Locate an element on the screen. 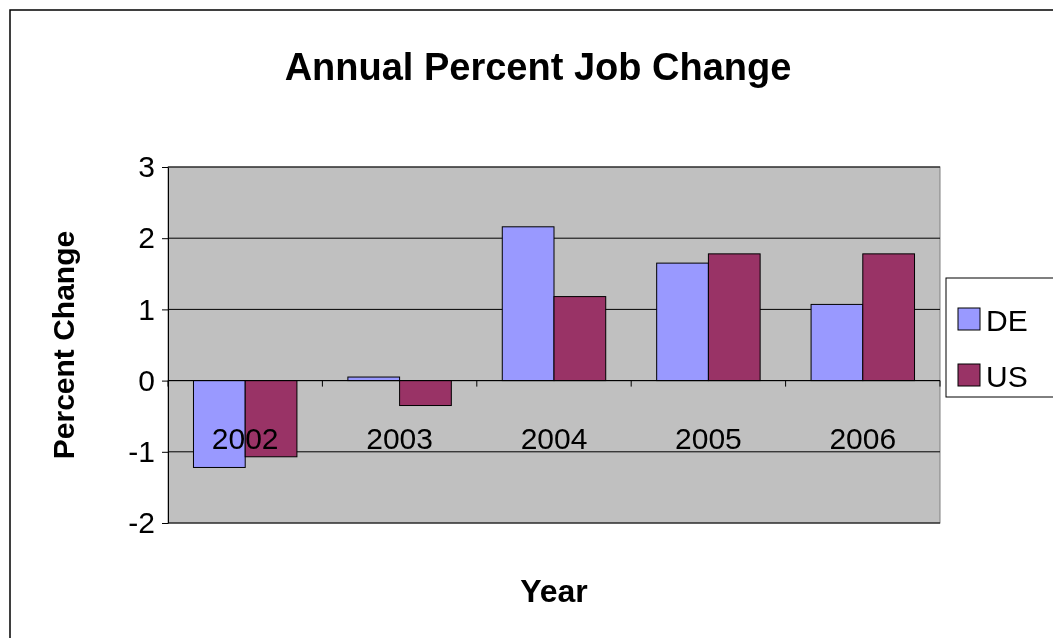 This screenshot has width=1053, height=638. y-axis-title: Percent Change is located at coordinates (63, 345).